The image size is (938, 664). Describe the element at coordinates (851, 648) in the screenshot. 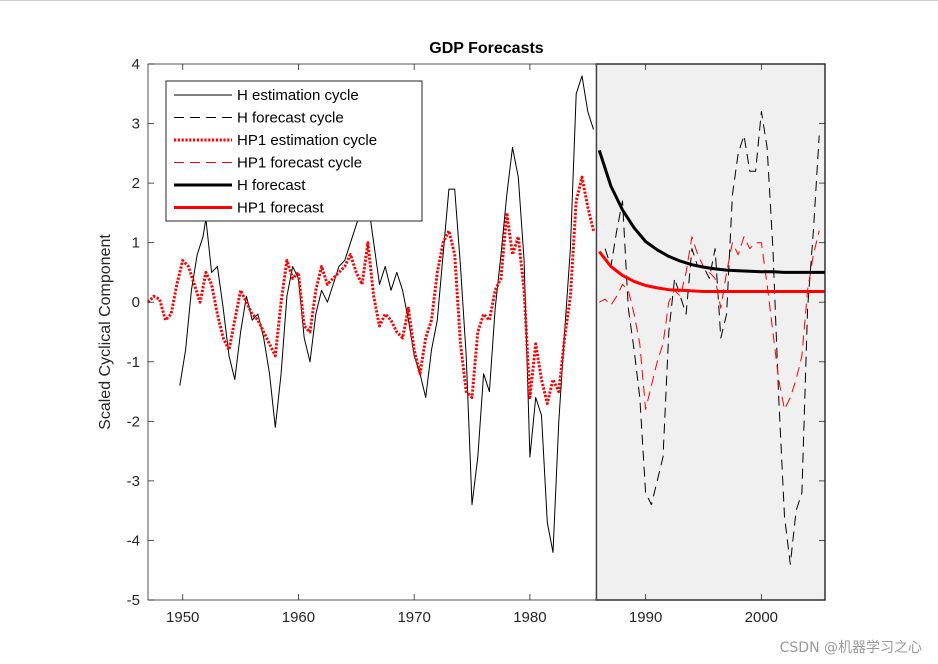

I see `watermark: CSDN @机器学习之心` at that location.